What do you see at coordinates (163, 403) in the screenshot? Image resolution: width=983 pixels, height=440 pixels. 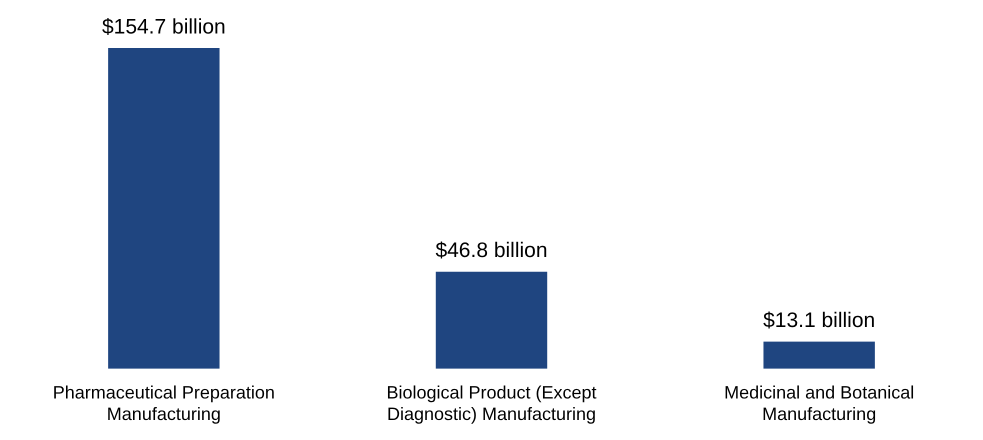 I see `x-tick-label: Pharmaceutical Preparation Manufacturing` at bounding box center [163, 403].